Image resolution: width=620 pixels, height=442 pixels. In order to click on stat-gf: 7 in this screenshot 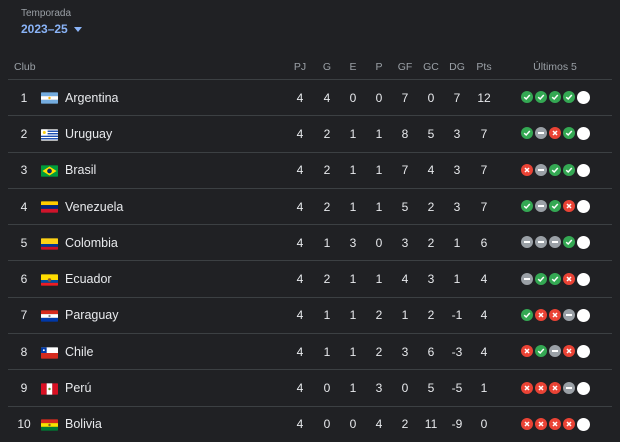, I will do `click(405, 170)`.